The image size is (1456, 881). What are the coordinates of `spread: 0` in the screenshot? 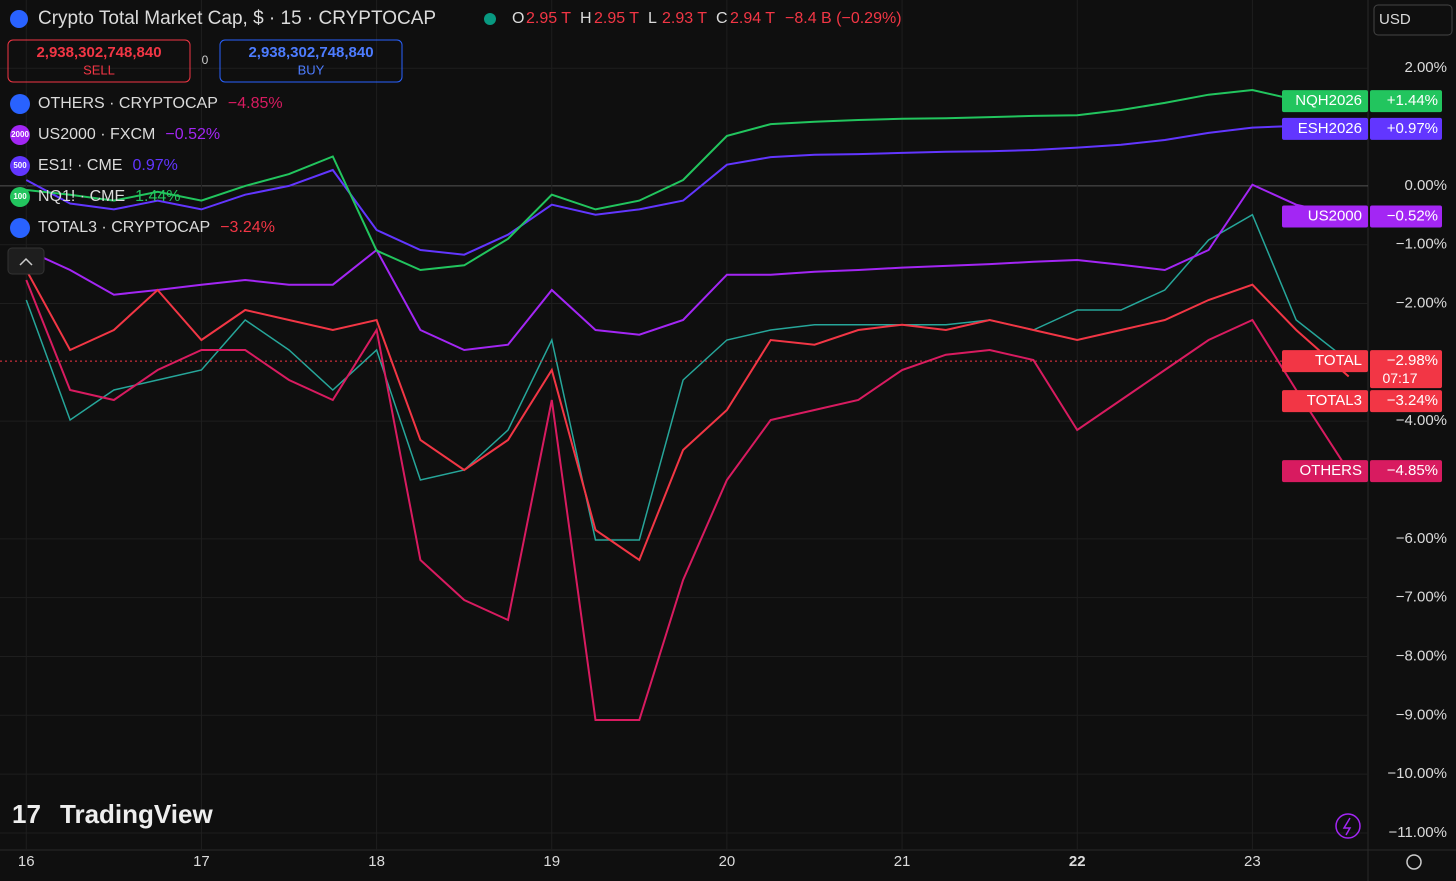 It's located at (205, 60).